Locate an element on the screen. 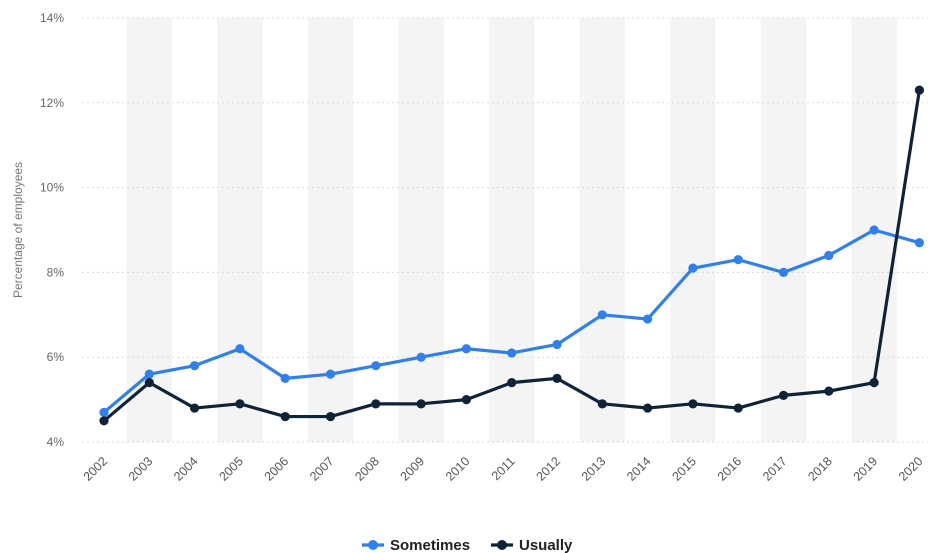 The height and width of the screenshot is (553, 934). x-tick-label: 2009 is located at coordinates (413, 469).